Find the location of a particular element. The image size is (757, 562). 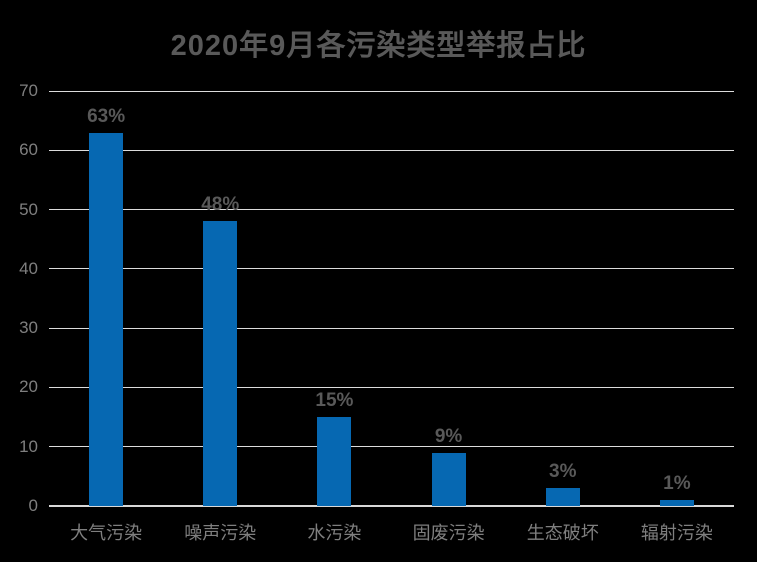

y-axis-tick-label: 20 is located at coordinates (28, 387).